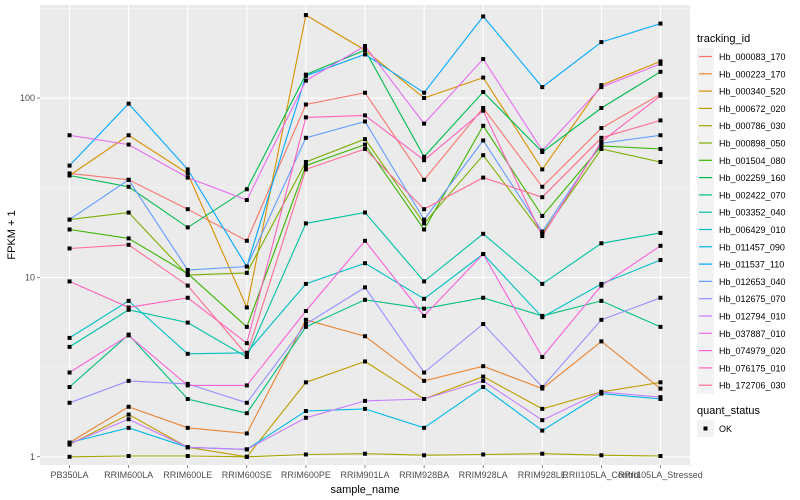 This screenshot has width=800, height=500. I want to click on x-axis-title: sample_name, so click(364, 490).